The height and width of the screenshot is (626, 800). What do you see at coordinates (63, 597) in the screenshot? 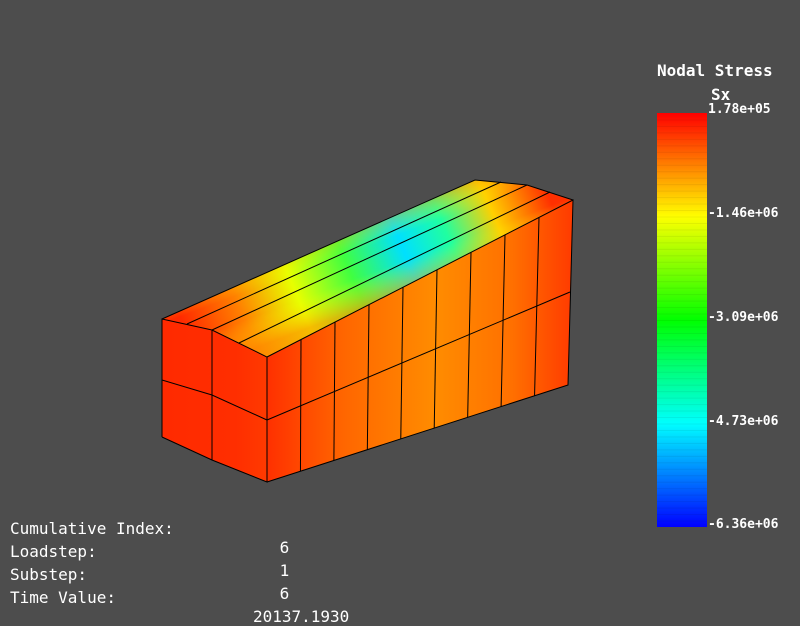
I see `info-label: Time Value:` at bounding box center [63, 597].